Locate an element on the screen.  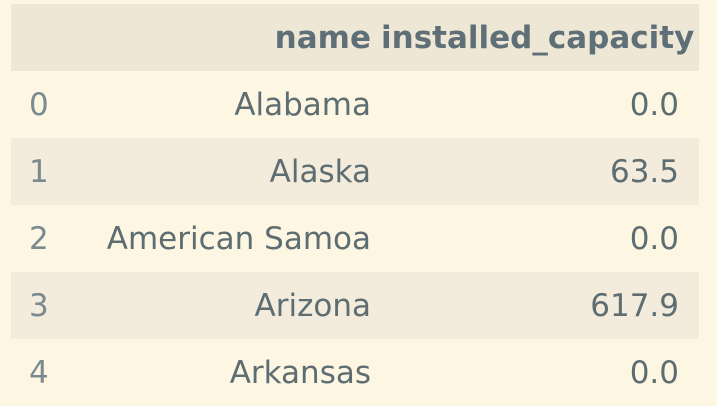
row-index: 2 is located at coordinates (39, 238).